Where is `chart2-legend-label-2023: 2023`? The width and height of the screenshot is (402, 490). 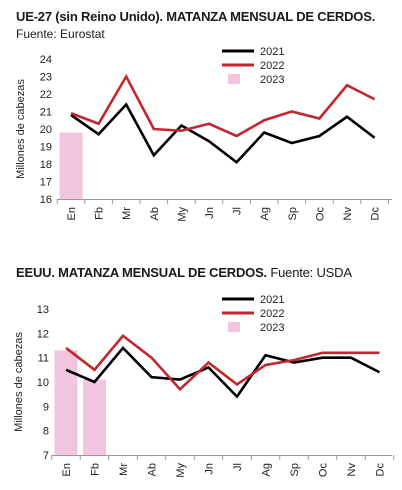 chart2-legend-label-2023: 2023 is located at coordinates (272, 328).